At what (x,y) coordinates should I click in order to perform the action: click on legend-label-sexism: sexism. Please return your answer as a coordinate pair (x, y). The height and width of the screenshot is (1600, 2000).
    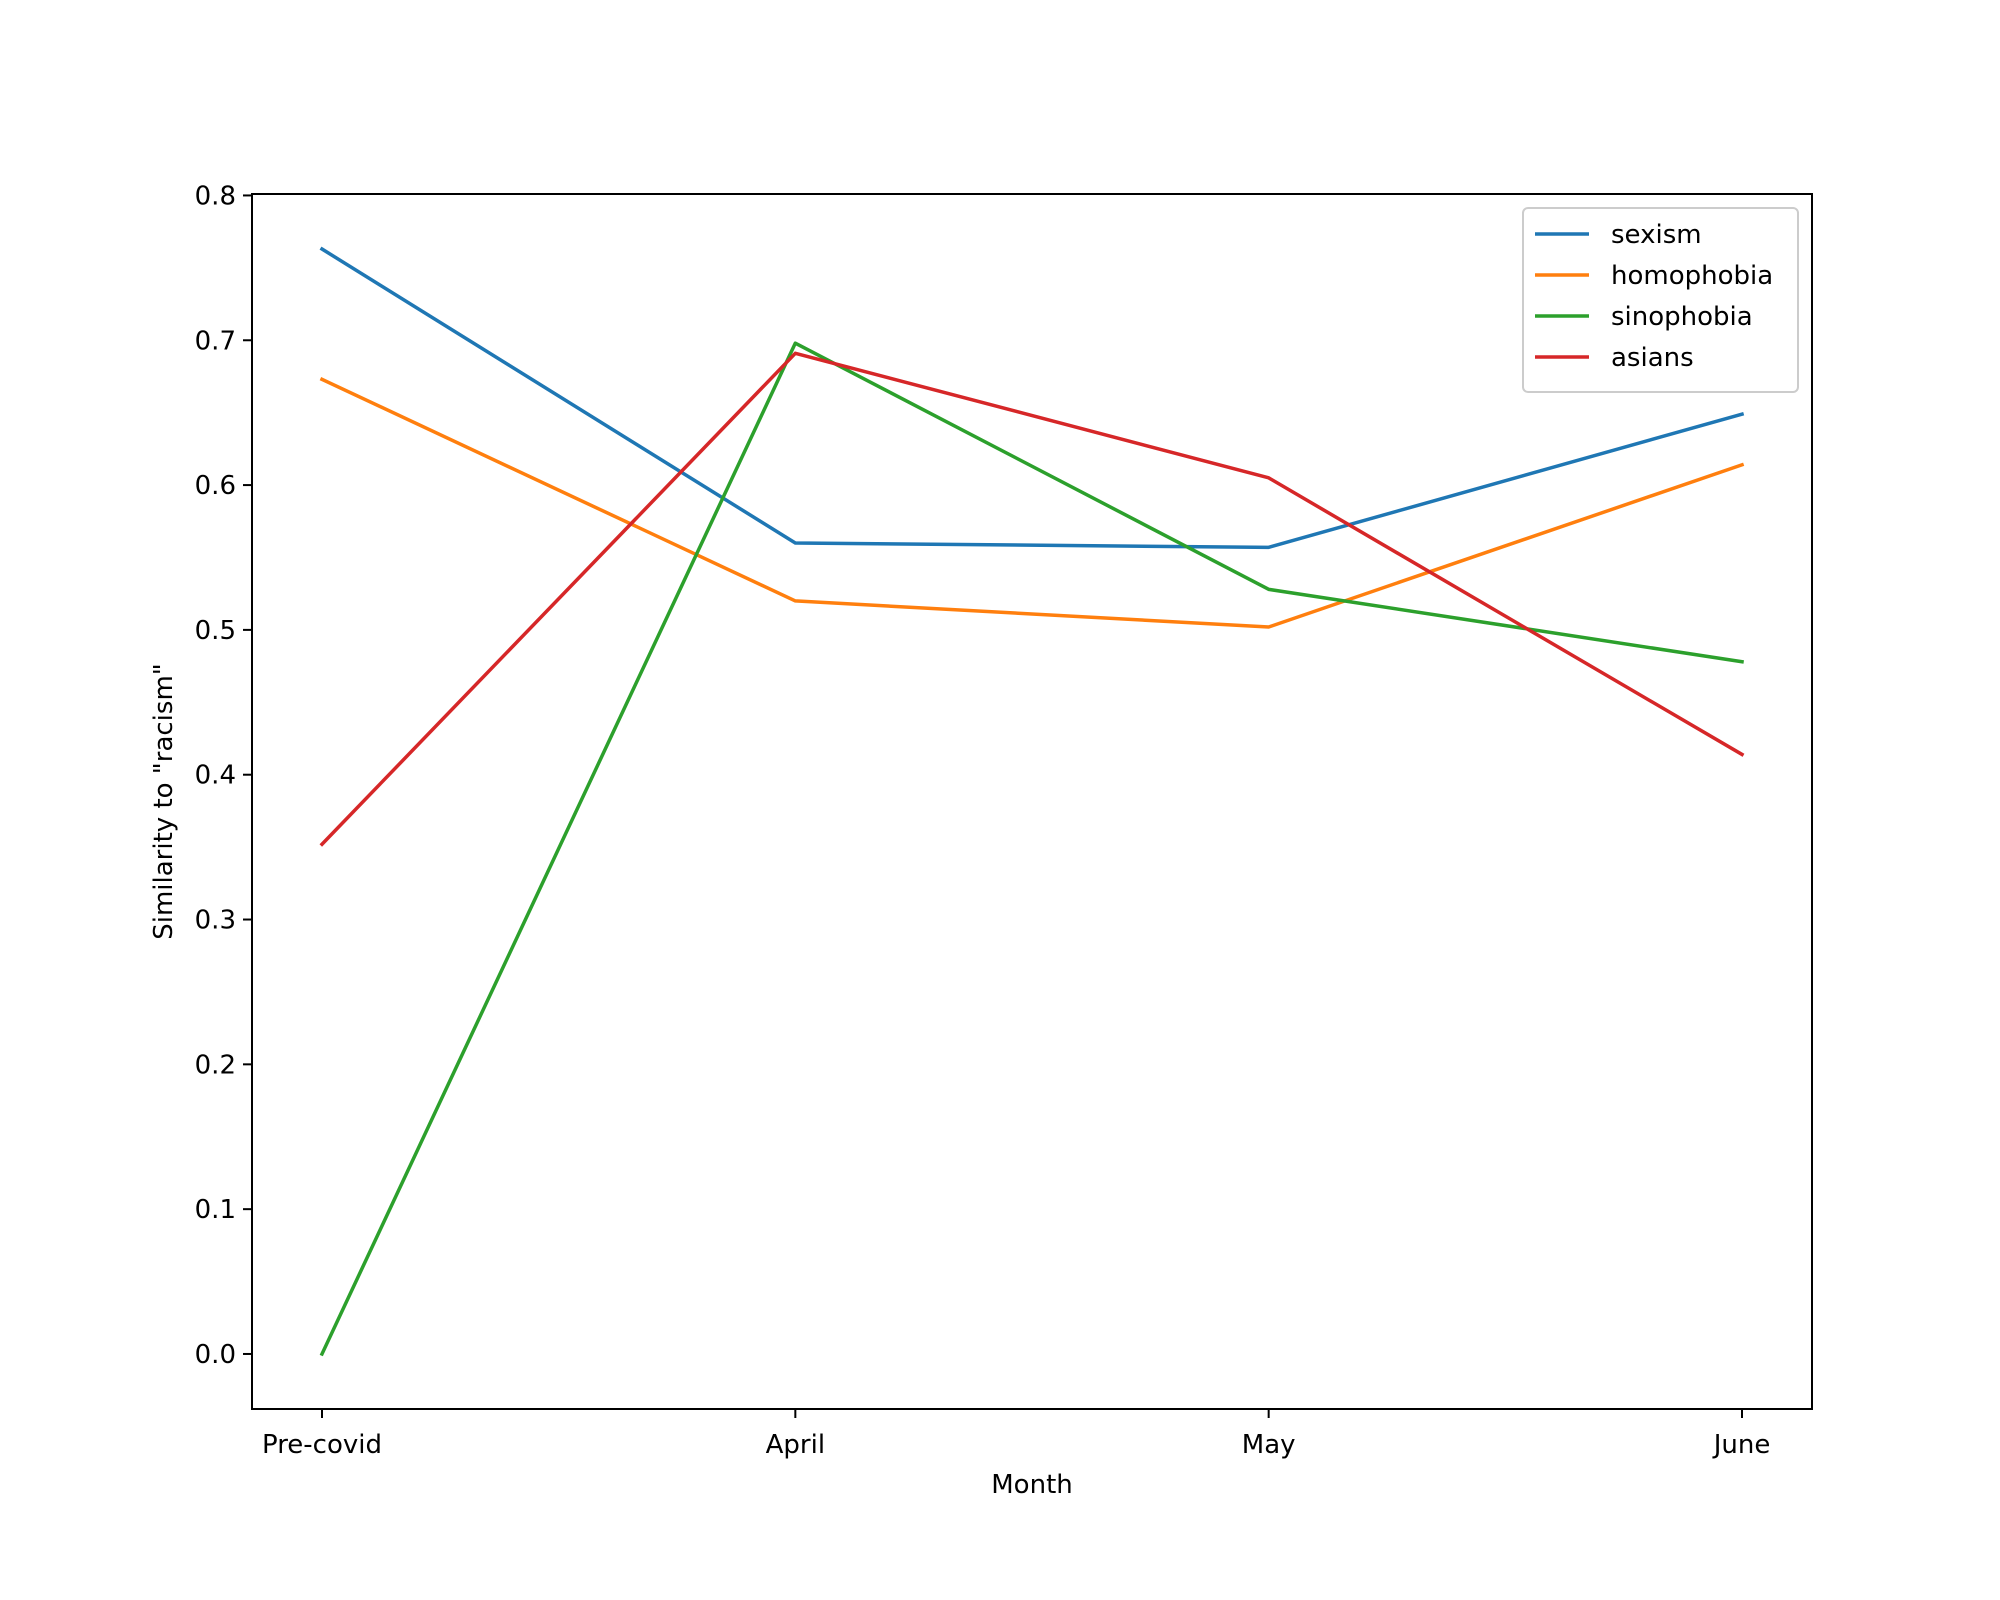
    Looking at the image, I should click on (1656, 235).